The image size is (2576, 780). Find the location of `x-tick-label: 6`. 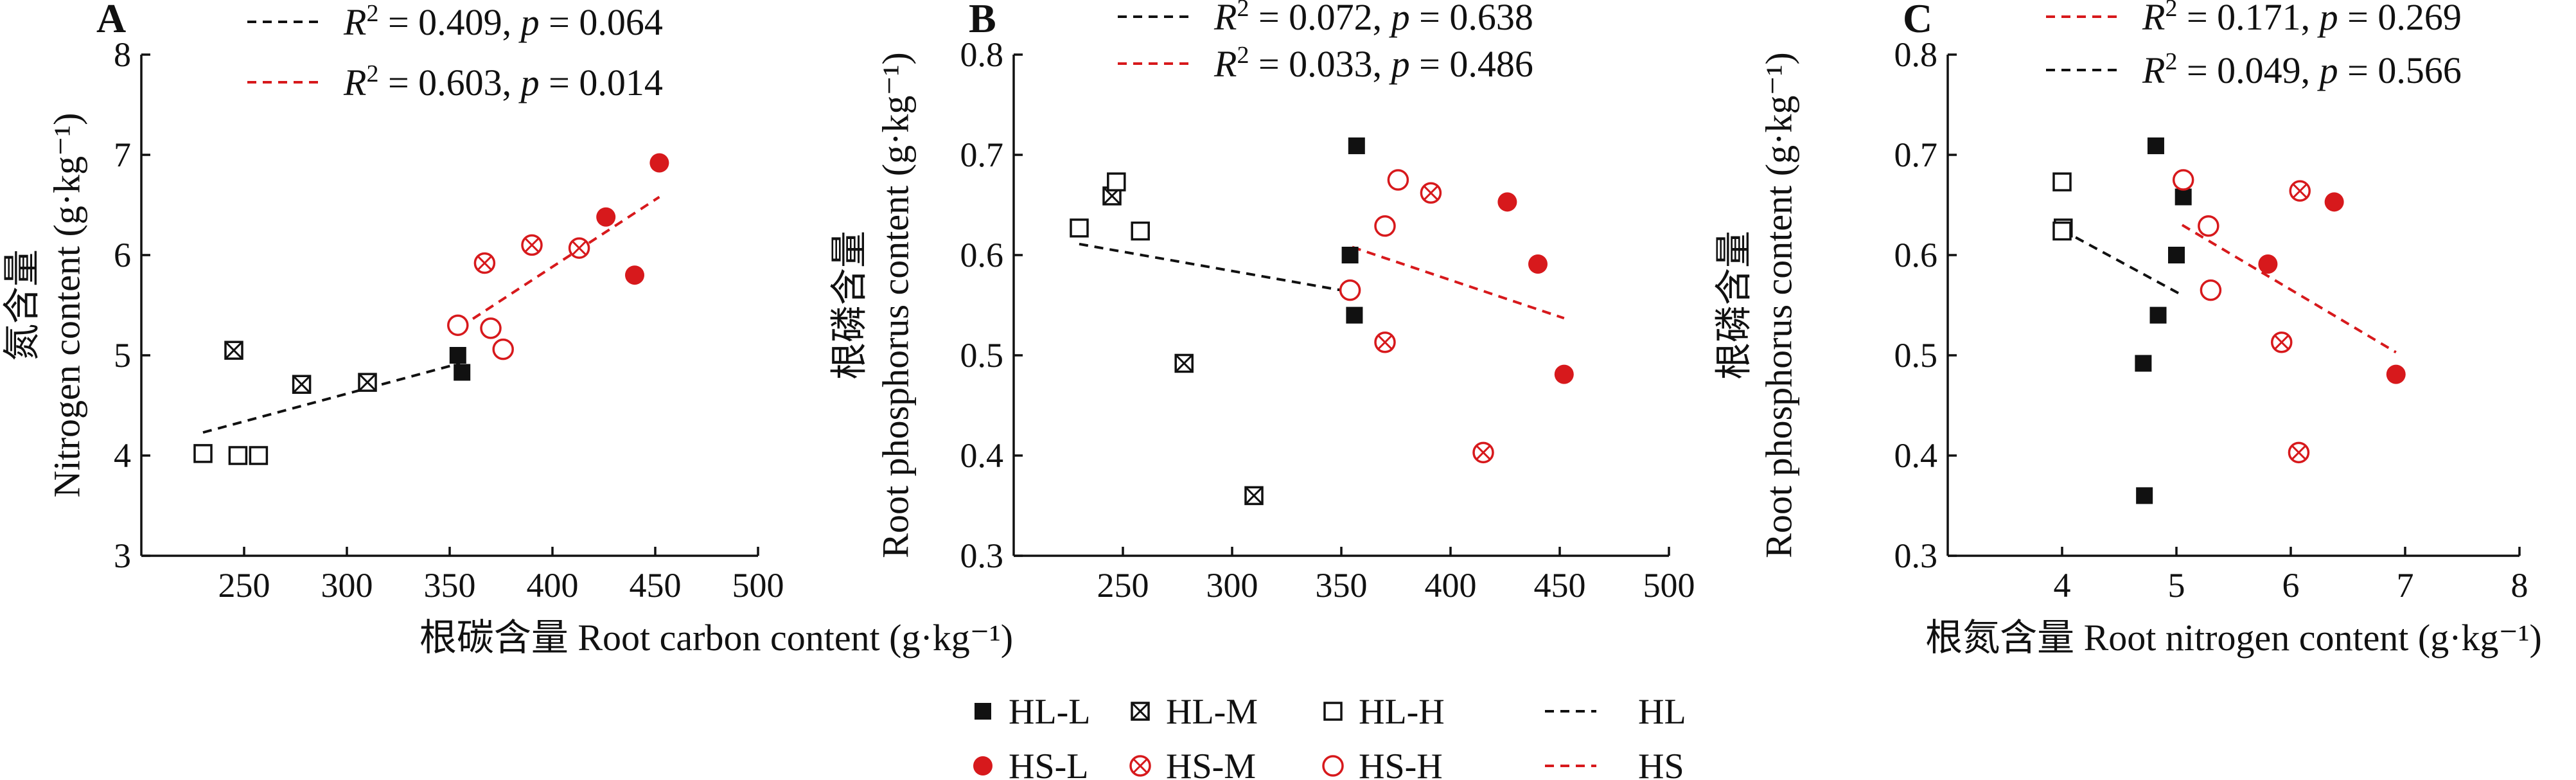

x-tick-label: 6 is located at coordinates (2291, 585).